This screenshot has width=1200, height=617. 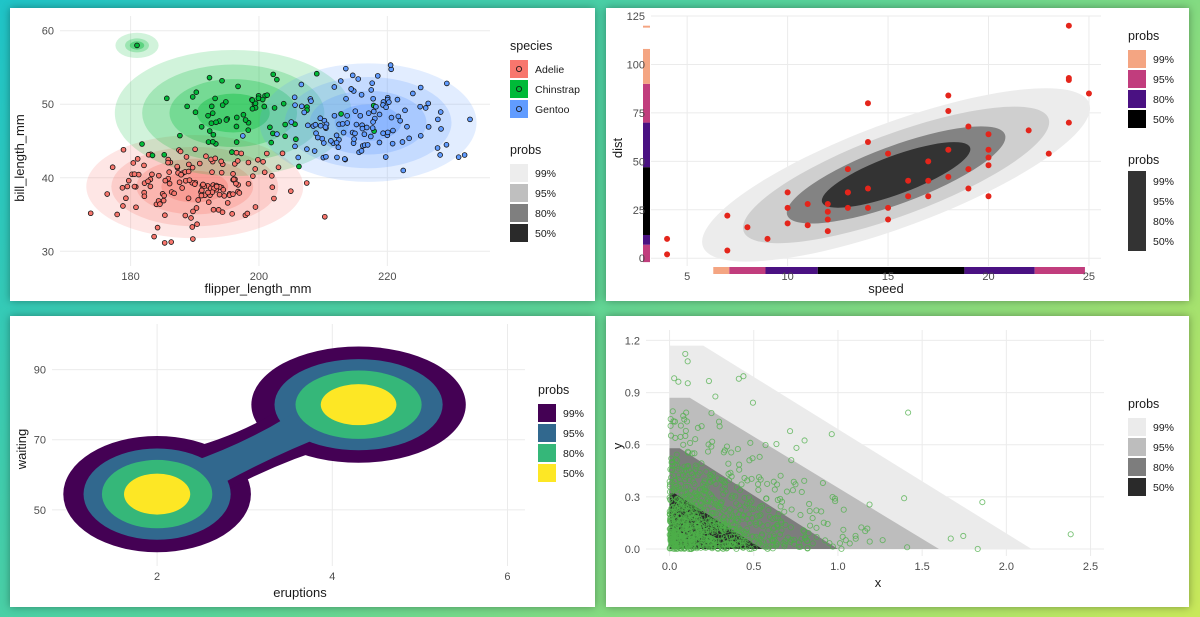 I want to click on legend-label: Chinstrap, so click(x=557, y=90).